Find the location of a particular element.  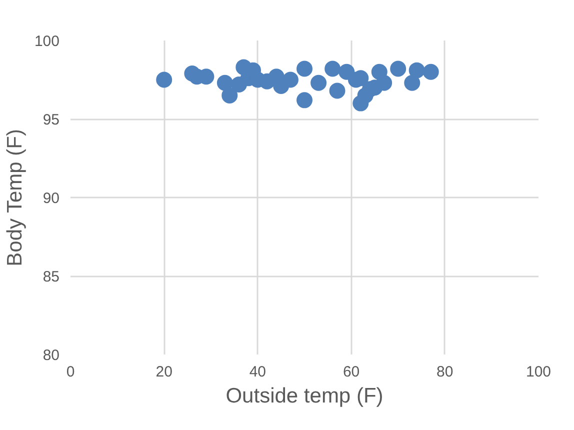

x-axis-title: Outside temp (F) is located at coordinates (305, 396).